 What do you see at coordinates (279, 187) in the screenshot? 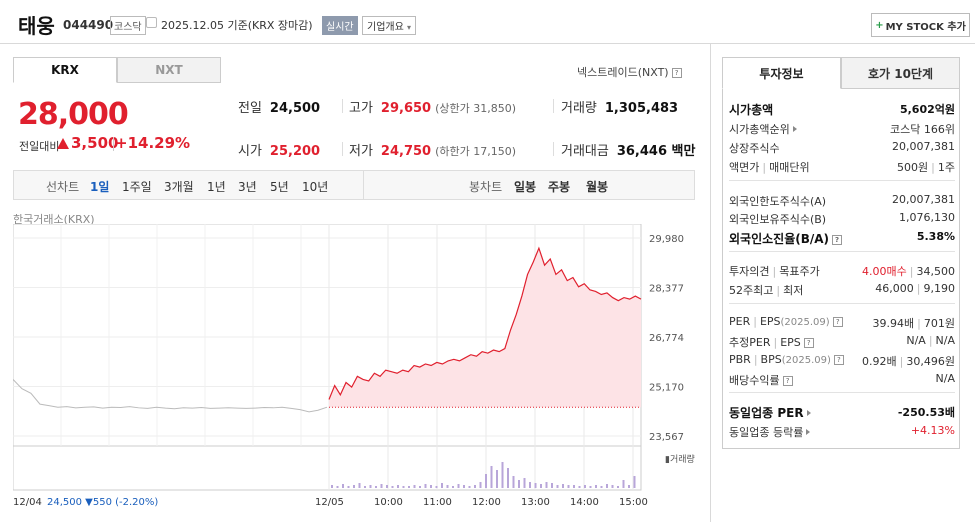
I see `period-5y: 5년` at bounding box center [279, 187].